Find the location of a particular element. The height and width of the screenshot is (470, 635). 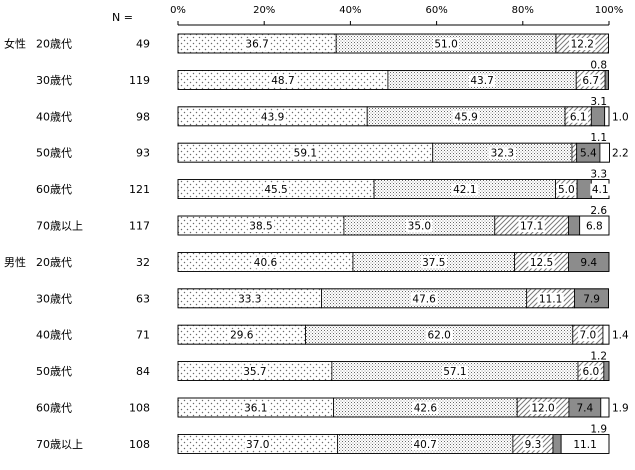

segment-value-label: 29.6 is located at coordinates (242, 336).